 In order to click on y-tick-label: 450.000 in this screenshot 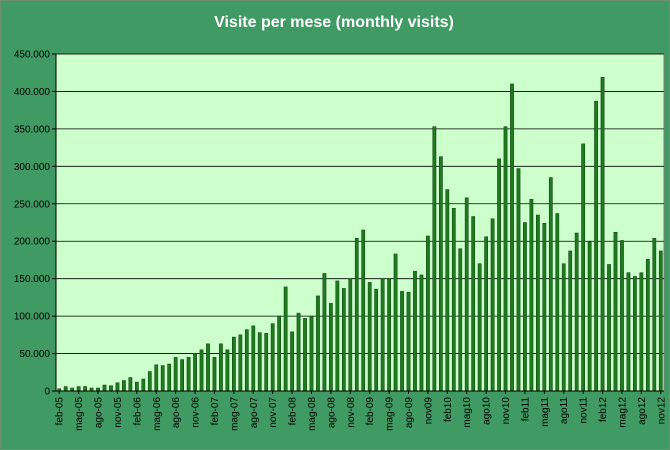, I will do `click(32, 55)`.